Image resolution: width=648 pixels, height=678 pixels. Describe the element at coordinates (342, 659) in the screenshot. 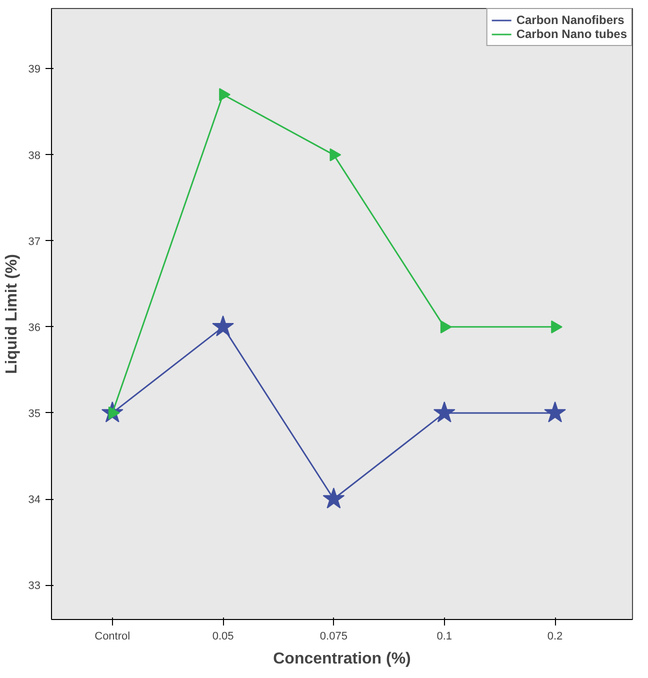

I see `x-axis-title: Concentration (%)` at that location.